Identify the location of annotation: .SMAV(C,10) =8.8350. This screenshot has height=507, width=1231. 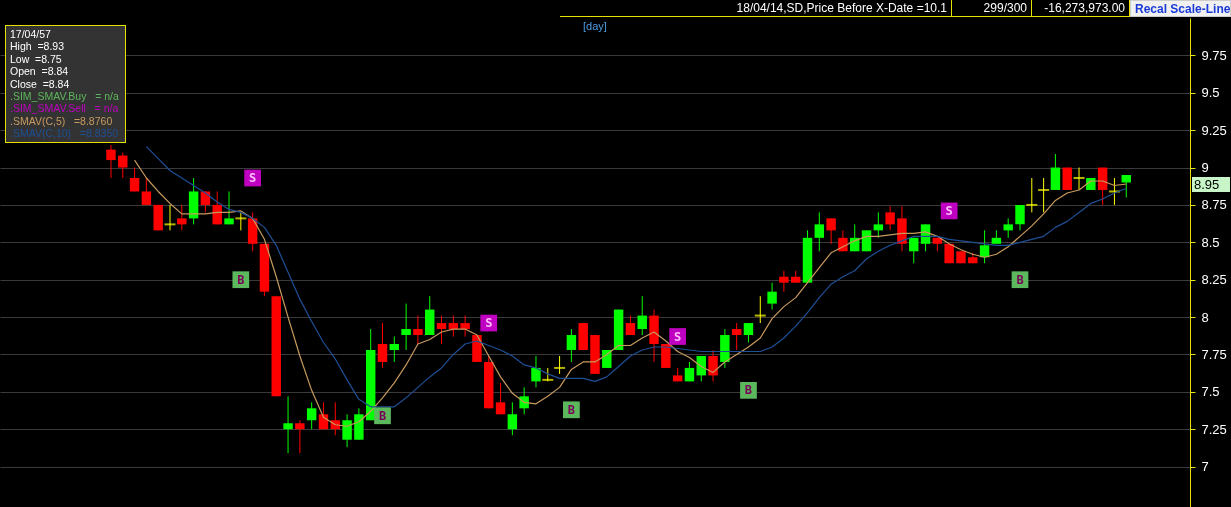
(64, 133).